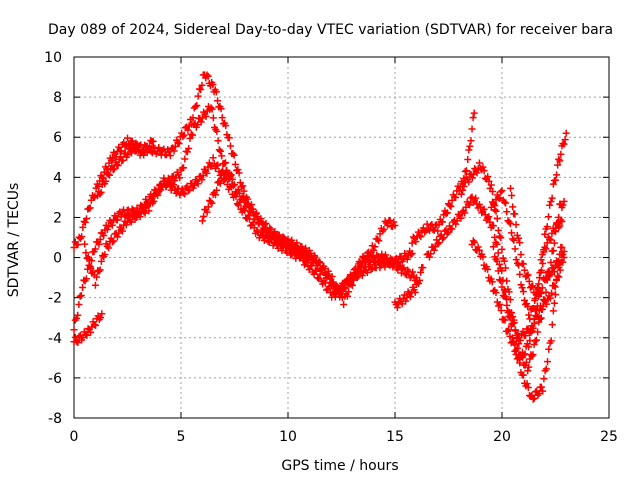 The image size is (640, 480). I want to click on y-tick-label: -4, so click(55, 339).